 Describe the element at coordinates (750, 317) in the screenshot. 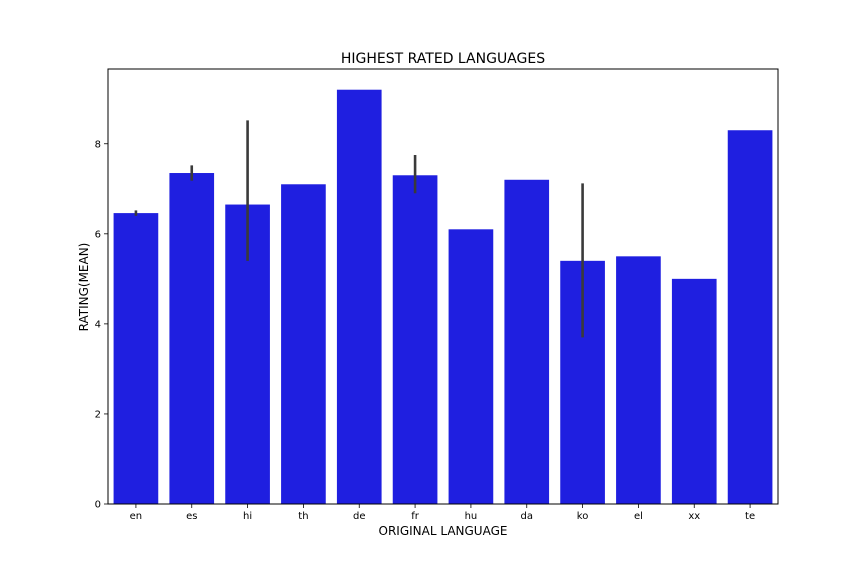

I see `bar-te` at that location.